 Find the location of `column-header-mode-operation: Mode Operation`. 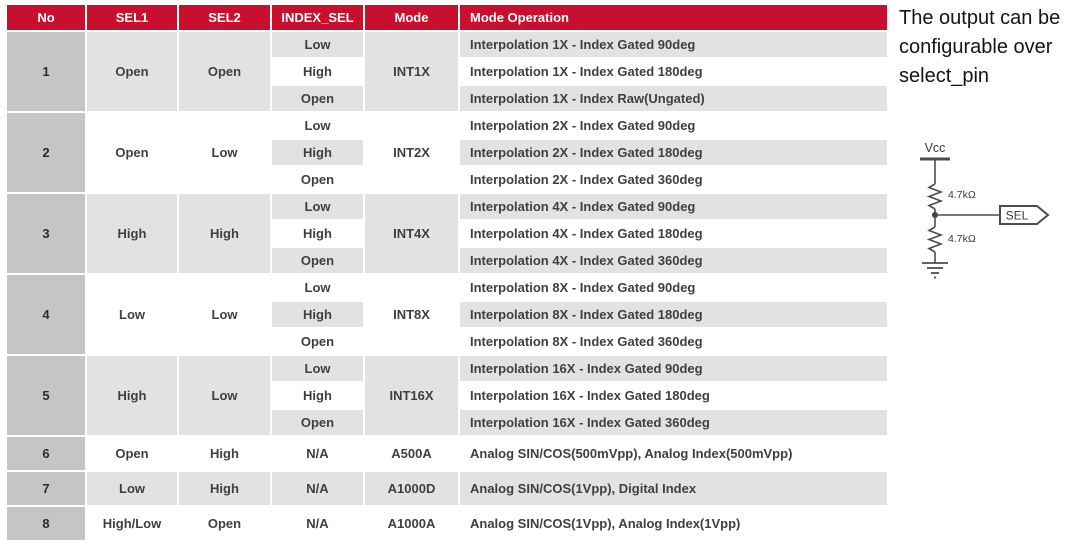

column-header-mode-operation: Mode Operation is located at coordinates (673, 17).